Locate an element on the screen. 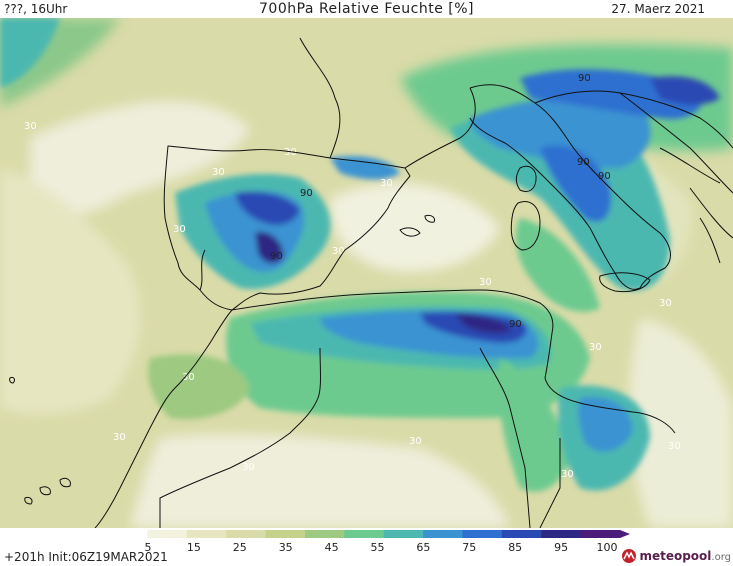  forecast-time-label: ???, 16Uhr is located at coordinates (36, 9).